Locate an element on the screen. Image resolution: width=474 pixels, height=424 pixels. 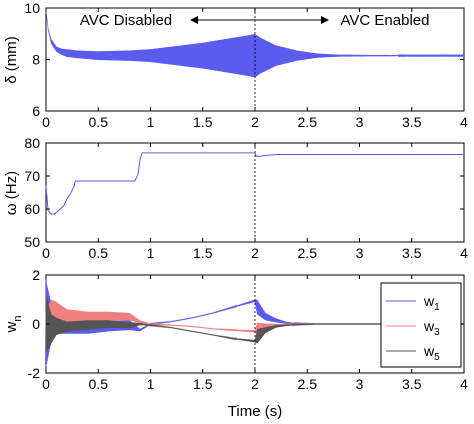
y-tick-label: 10 is located at coordinates (32, 8).